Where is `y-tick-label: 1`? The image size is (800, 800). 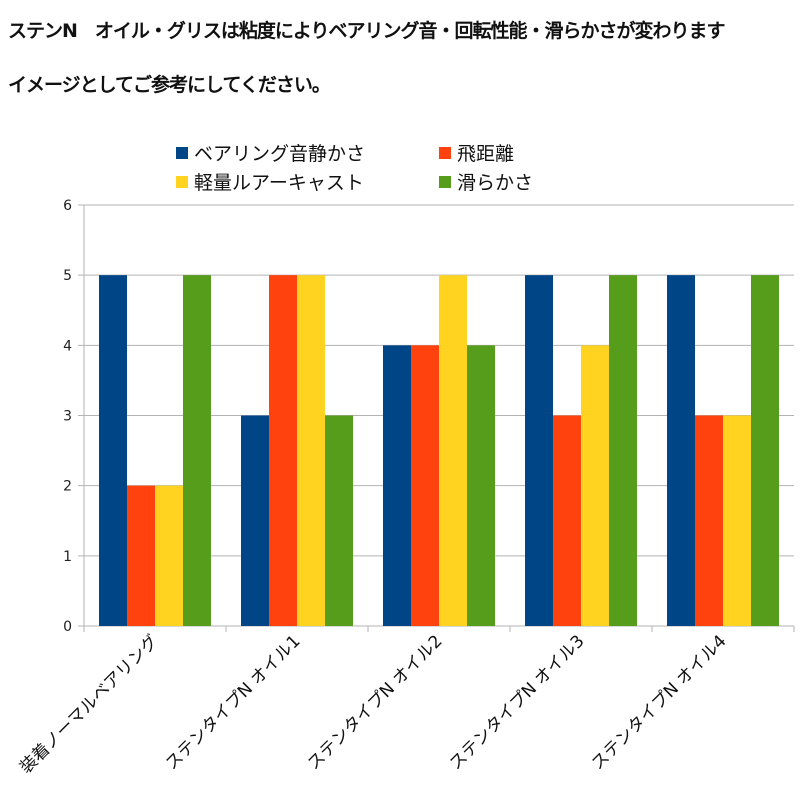 y-tick-label: 1 is located at coordinates (67, 557).